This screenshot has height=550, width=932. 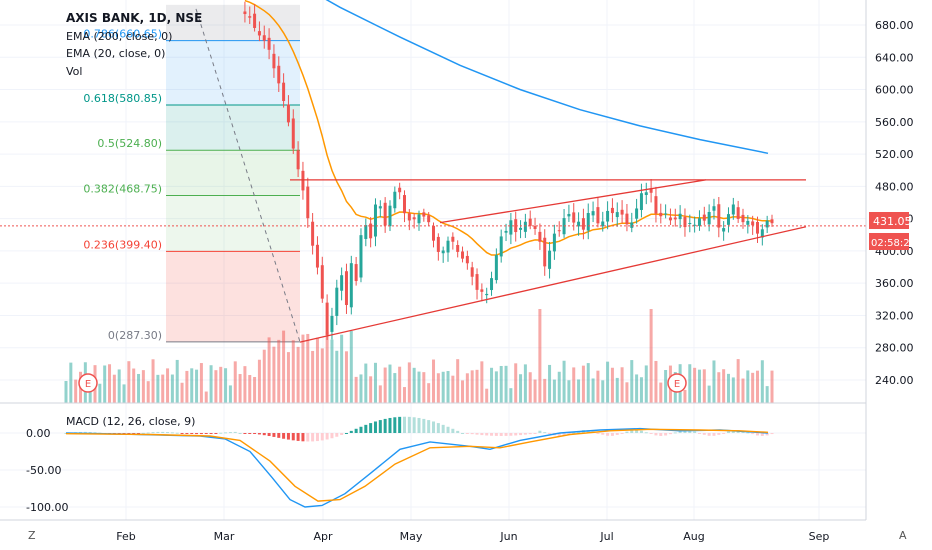 I want to click on volume-legend: Vol, so click(x=74, y=71).